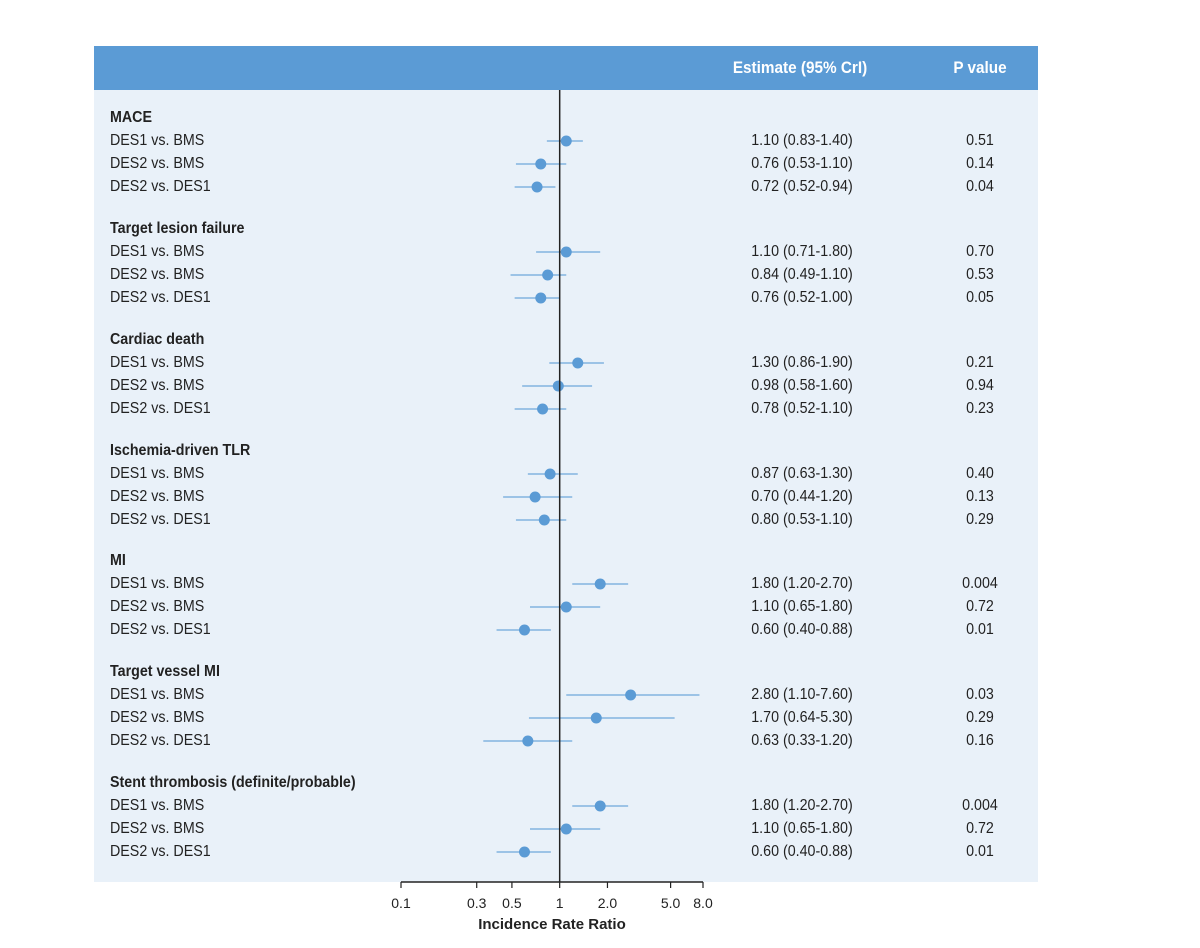 The width and height of the screenshot is (1200, 948). Describe the element at coordinates (566, 68) in the screenshot. I see `table-header-bar` at that location.